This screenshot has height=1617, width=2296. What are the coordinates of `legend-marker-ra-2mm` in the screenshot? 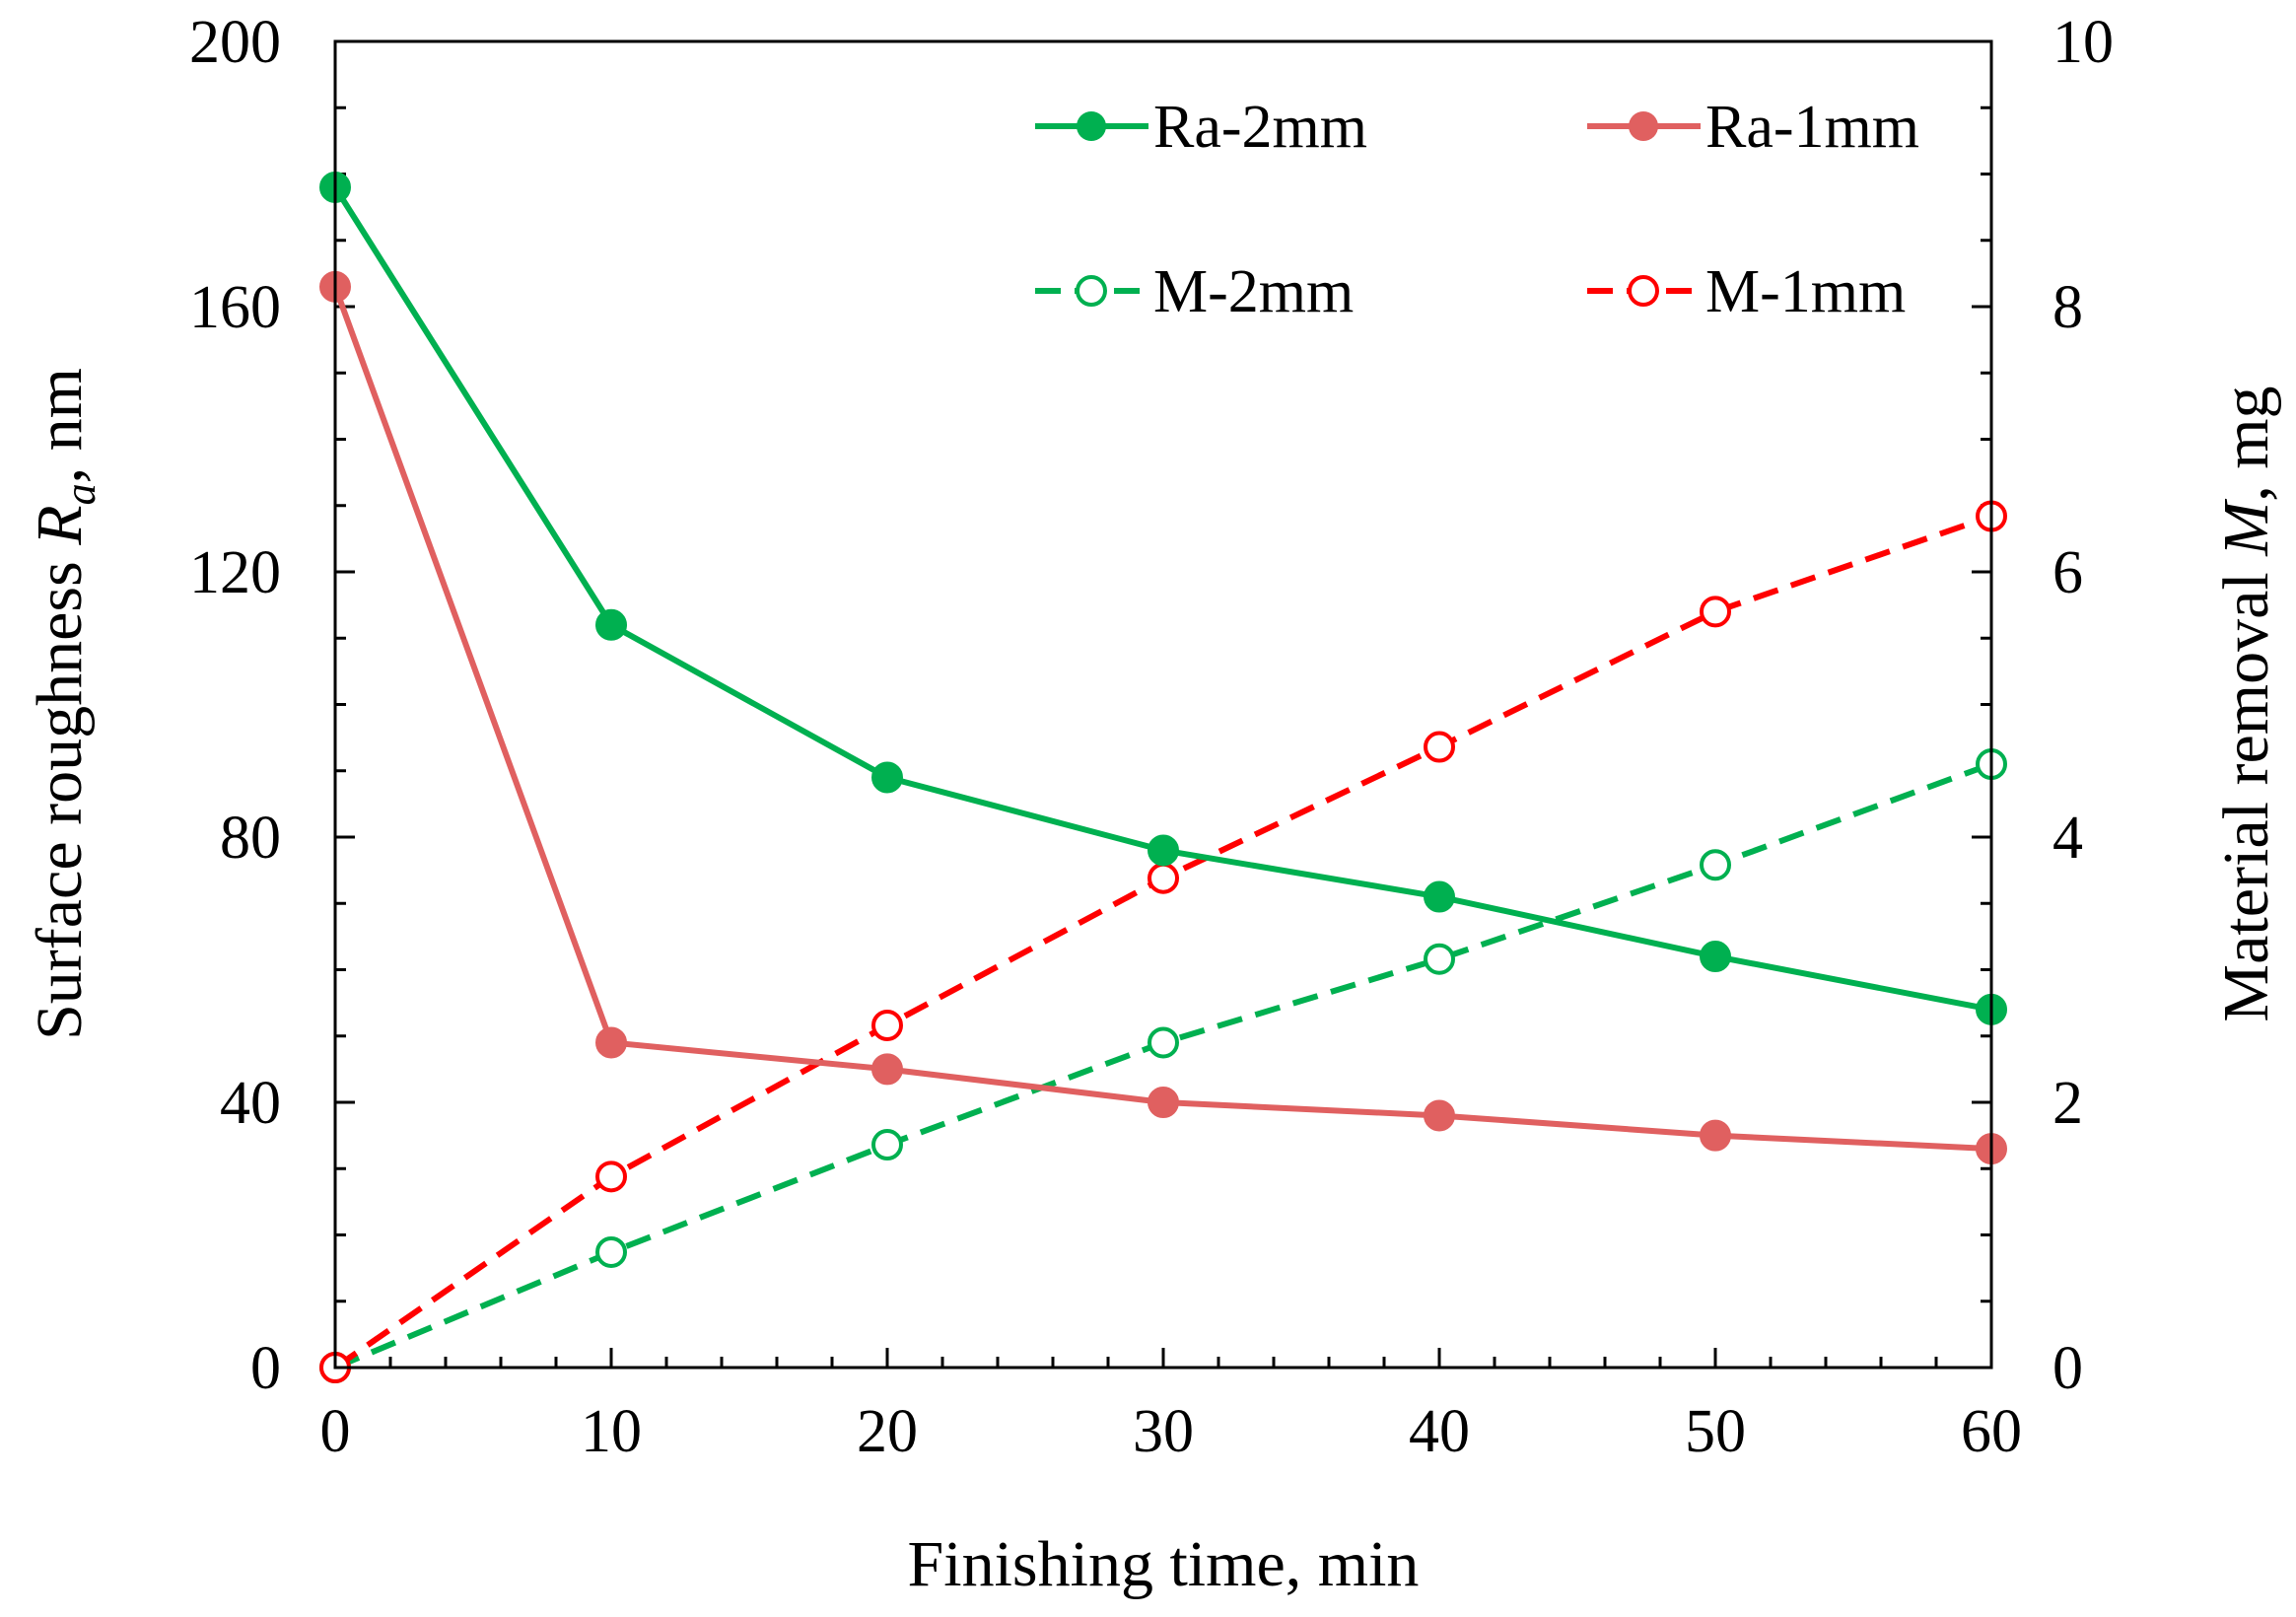 It's located at (1091, 126).